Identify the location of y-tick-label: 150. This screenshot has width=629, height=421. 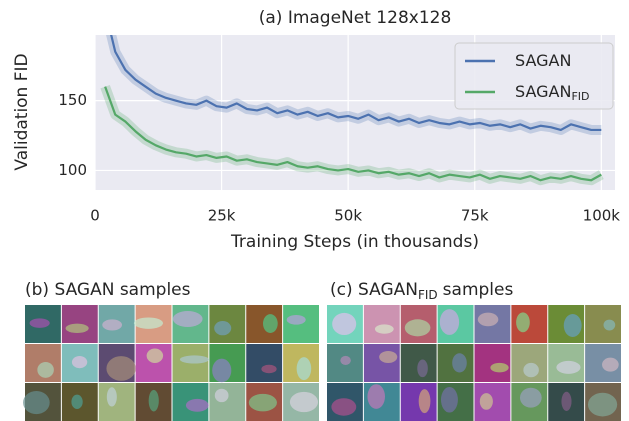
(72, 100).